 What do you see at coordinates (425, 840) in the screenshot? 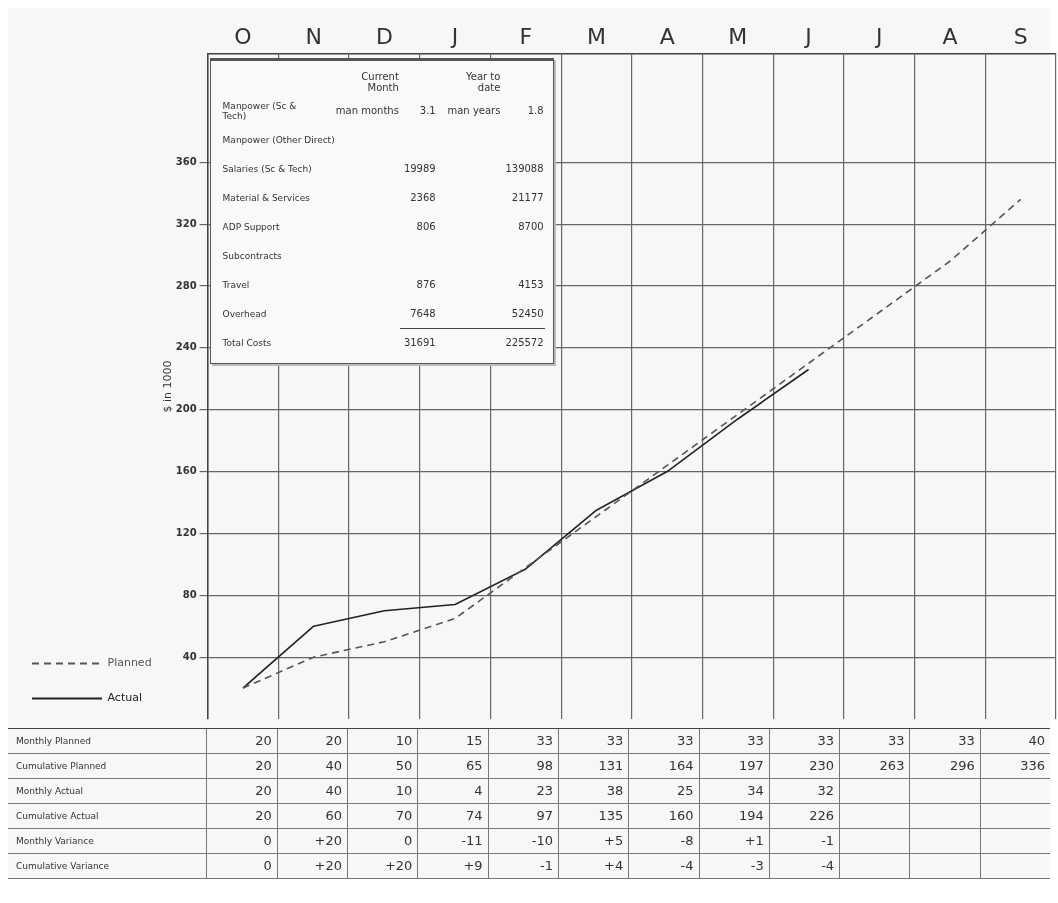
I see `text: Monthly Variance 0 +20 0 -11 -10 +5 -8 +1 -1` at bounding box center [425, 840].